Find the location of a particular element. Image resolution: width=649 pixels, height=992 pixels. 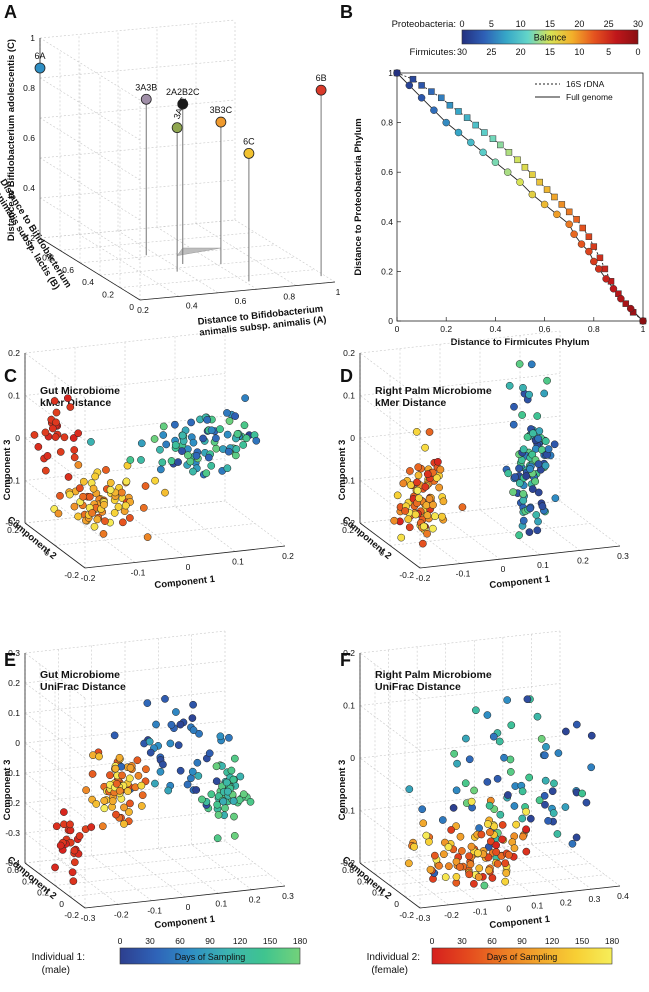

panel-b-colorbar-center-label: Balance is located at coordinates (550, 38).